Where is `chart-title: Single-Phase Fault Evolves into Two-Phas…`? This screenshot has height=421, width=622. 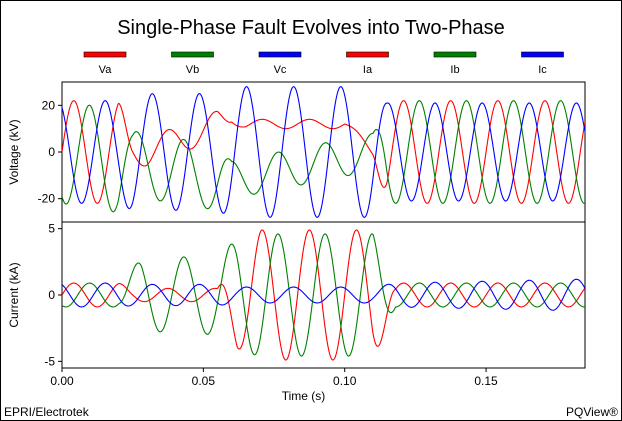 chart-title: Single-Phase Fault Evolves into Two-Phas… is located at coordinates (311, 28).